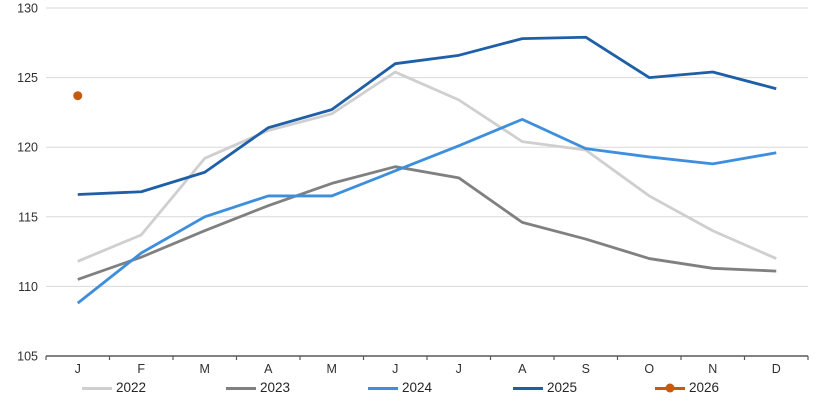  What do you see at coordinates (687, 388) in the screenshot?
I see `legend-item-2026: 2026` at bounding box center [687, 388].